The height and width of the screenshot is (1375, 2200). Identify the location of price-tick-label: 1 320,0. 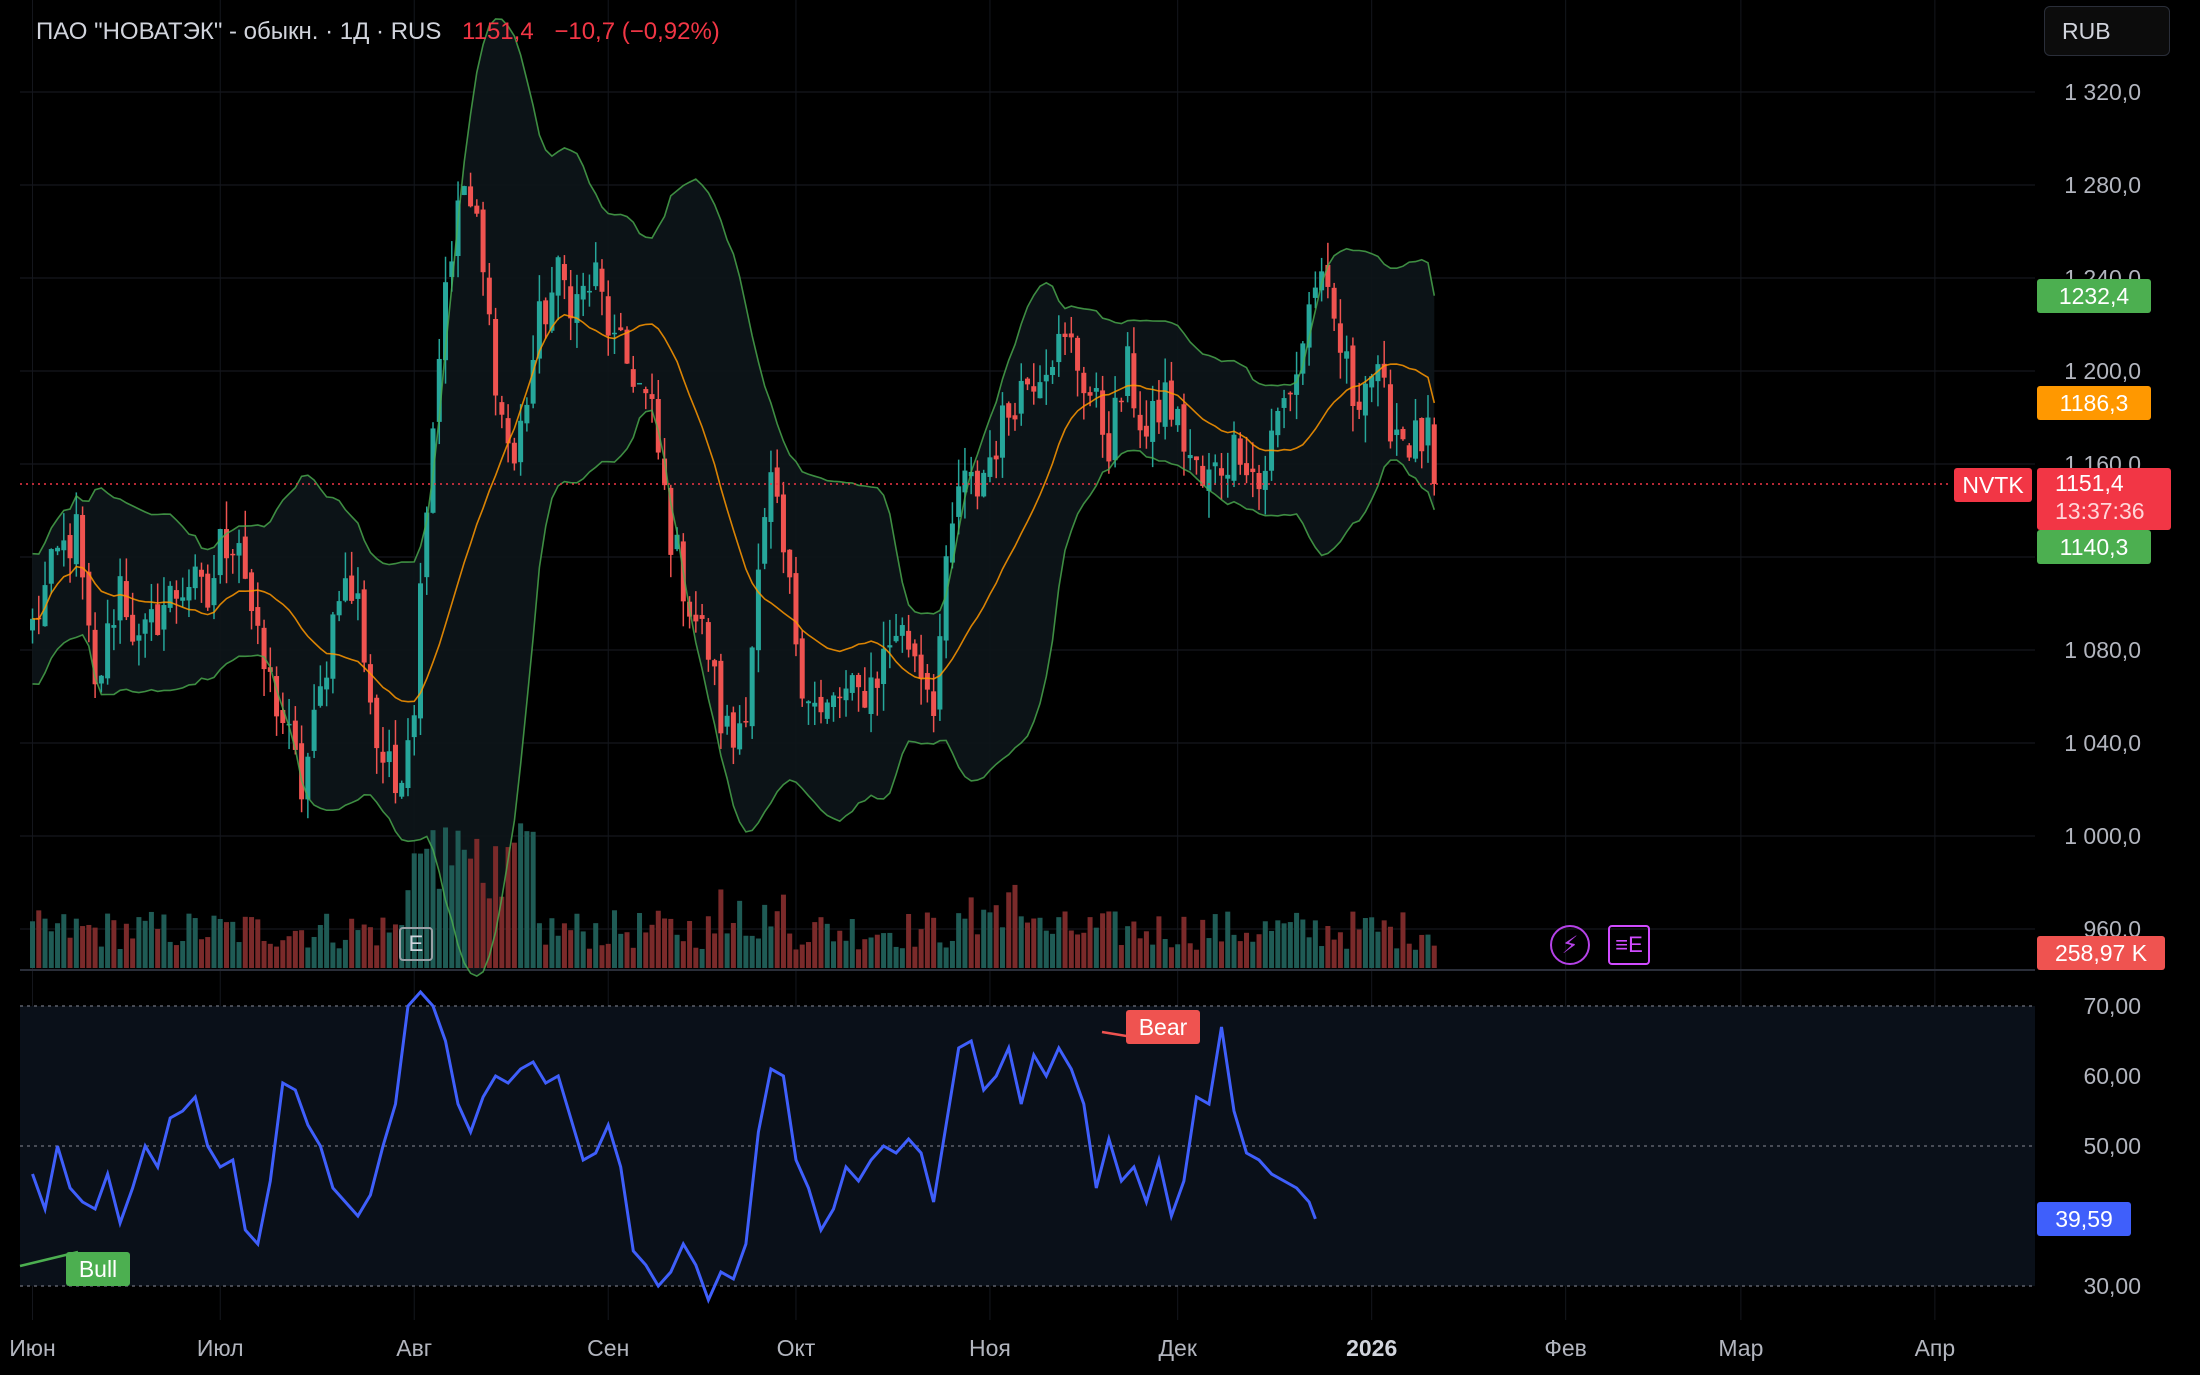
(2102, 92).